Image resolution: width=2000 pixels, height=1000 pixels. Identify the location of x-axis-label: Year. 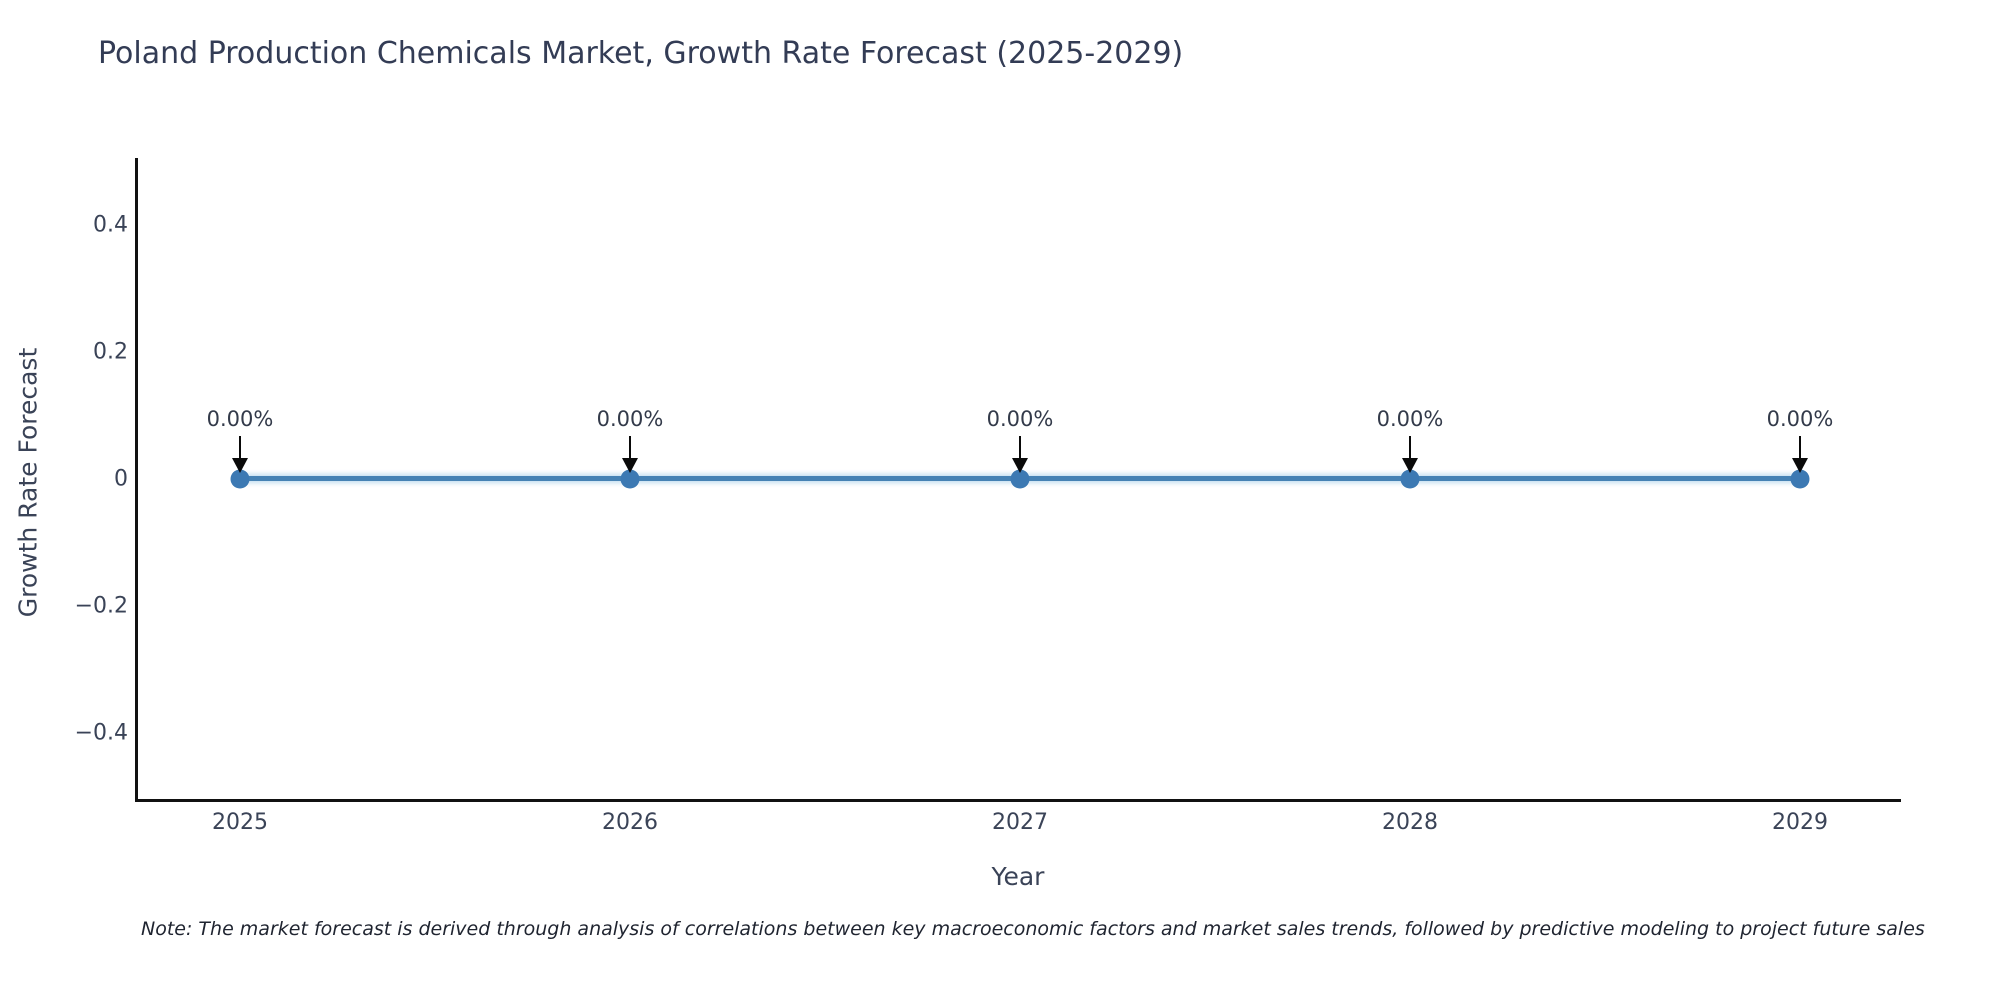
(1018, 876).